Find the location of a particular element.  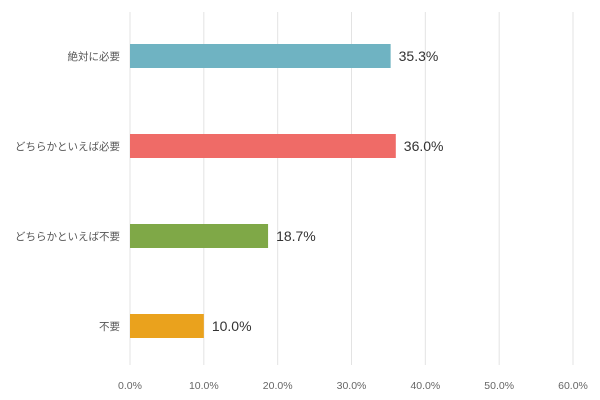

data-label: 35.3% is located at coordinates (419, 56).